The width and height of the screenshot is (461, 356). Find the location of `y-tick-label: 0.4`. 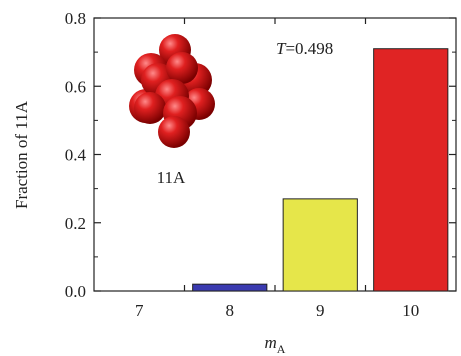

y-tick-label: 0.4 is located at coordinates (76, 155).